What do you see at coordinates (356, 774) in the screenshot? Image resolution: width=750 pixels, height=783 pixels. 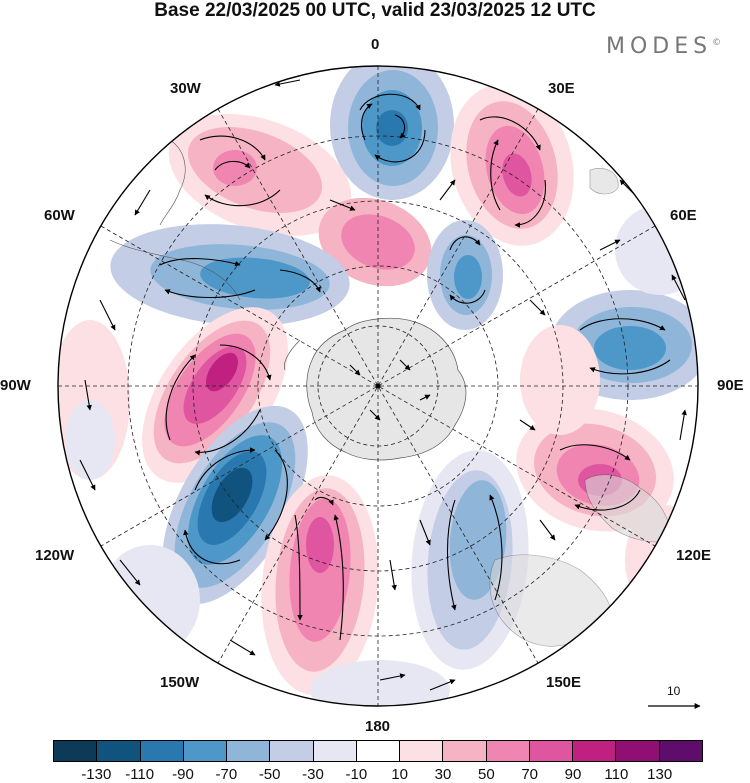 I see `colorbar-tick-label: -10` at bounding box center [356, 774].